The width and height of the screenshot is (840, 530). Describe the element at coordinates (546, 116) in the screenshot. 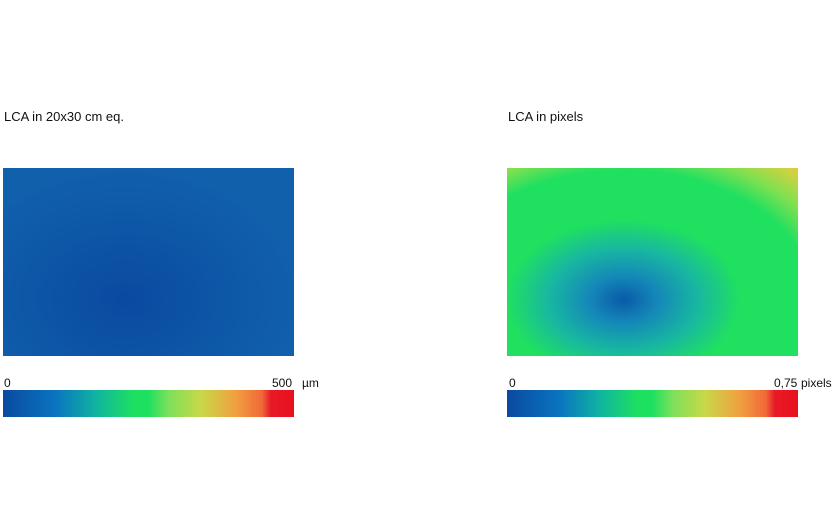

I see `right-panel-title: LCA in pixels` at that location.